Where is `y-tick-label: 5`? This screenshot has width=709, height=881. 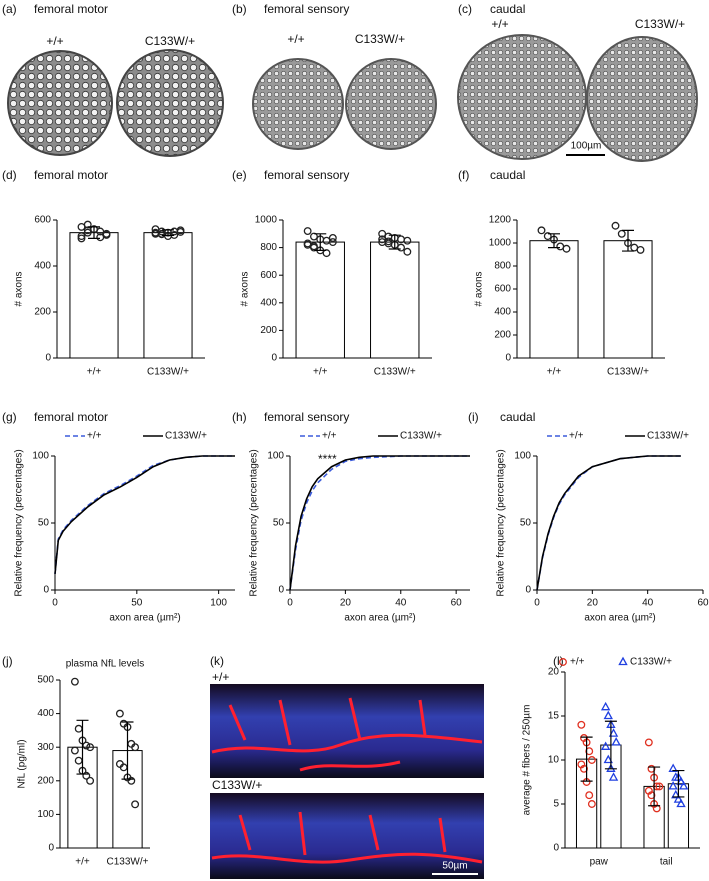
y-tick-label: 5 is located at coordinates (556, 804).